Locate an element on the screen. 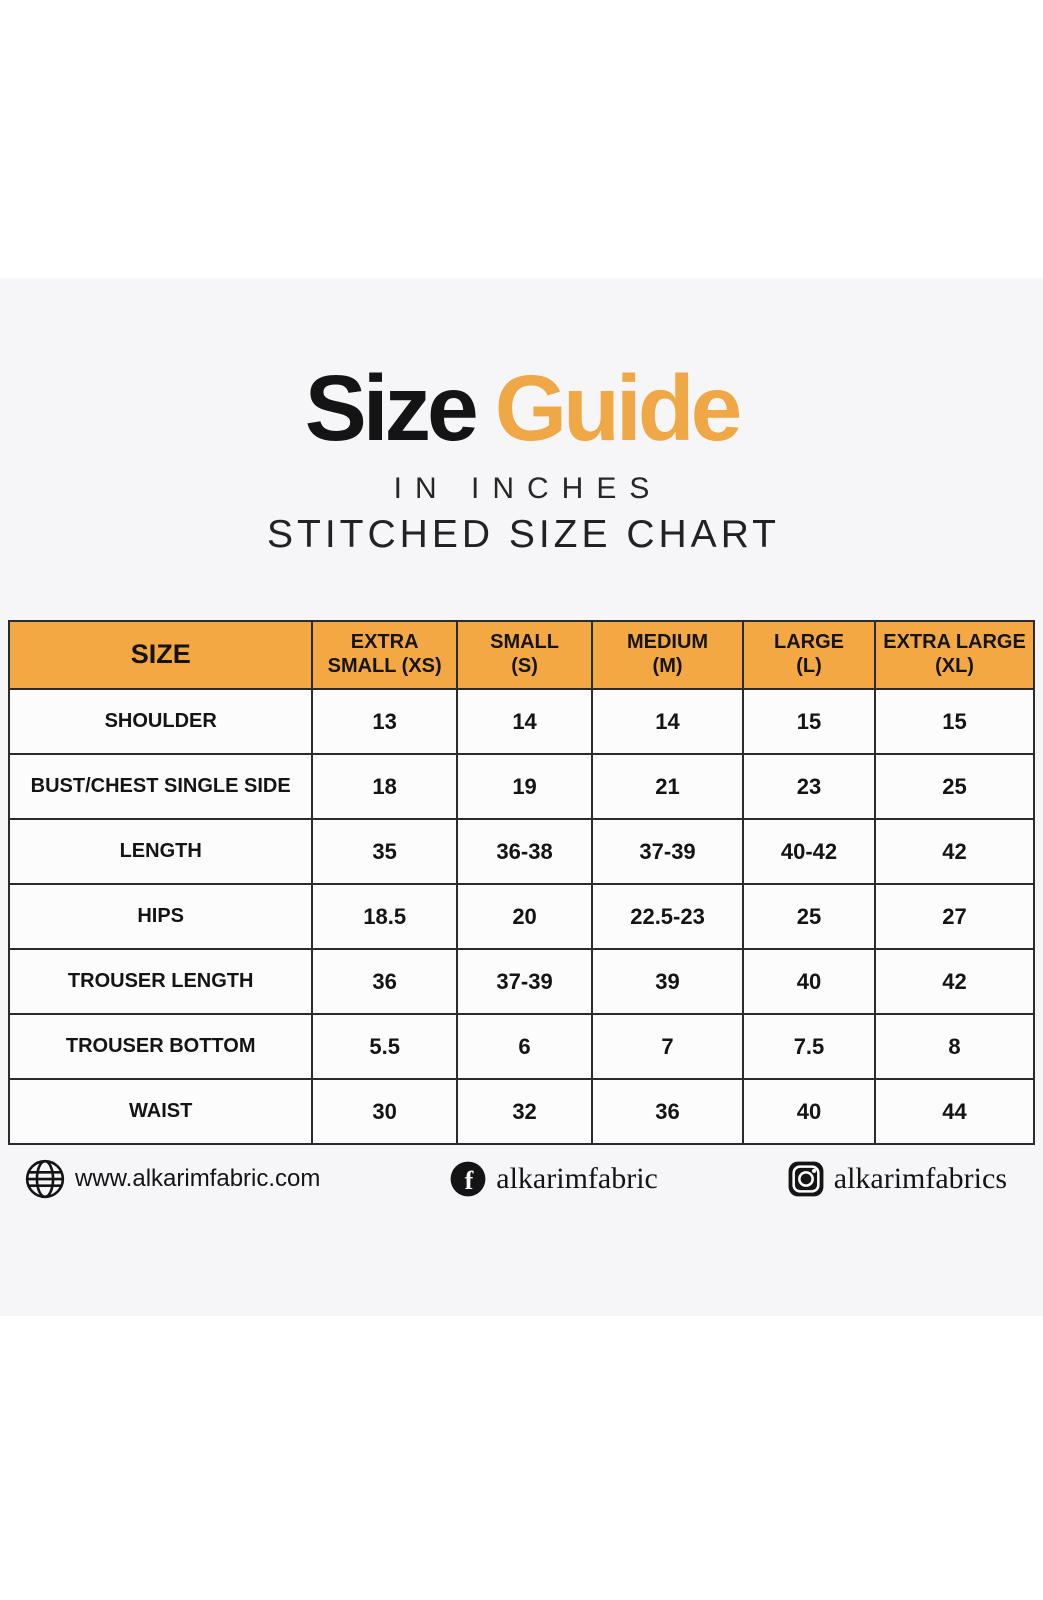 This screenshot has width=1043, height=1600. table-row-bust-chest: BUST/CHEST SINGLE SIDE 18 19 21 23 25 is located at coordinates (521, 786).